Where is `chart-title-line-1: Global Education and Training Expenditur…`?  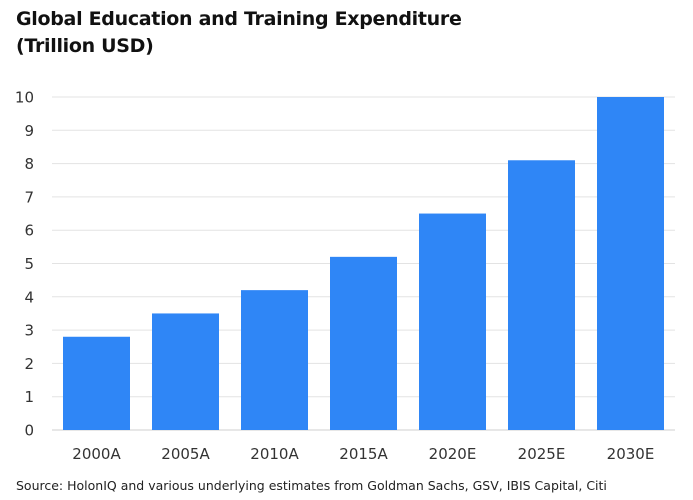
chart-title-line-1: Global Education and Training Expenditur… is located at coordinates (239, 19).